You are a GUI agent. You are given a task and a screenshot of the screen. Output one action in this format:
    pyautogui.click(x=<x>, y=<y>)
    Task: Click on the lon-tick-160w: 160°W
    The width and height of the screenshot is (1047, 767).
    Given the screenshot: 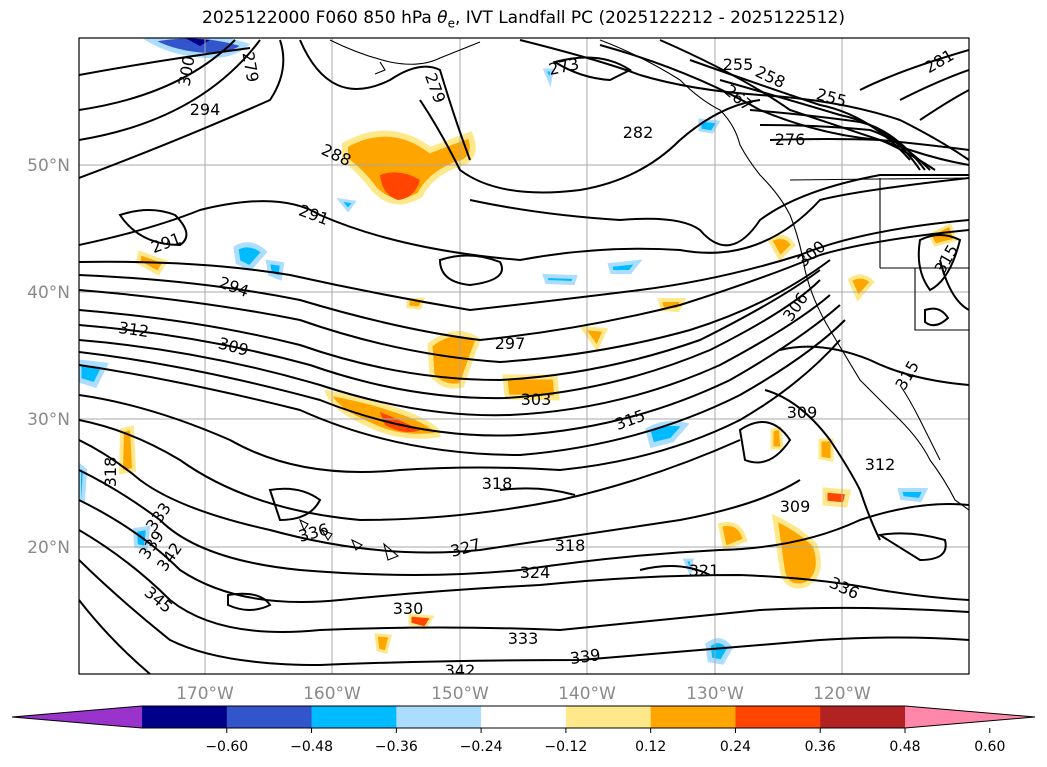 What is the action you would take?
    pyautogui.click(x=332, y=694)
    